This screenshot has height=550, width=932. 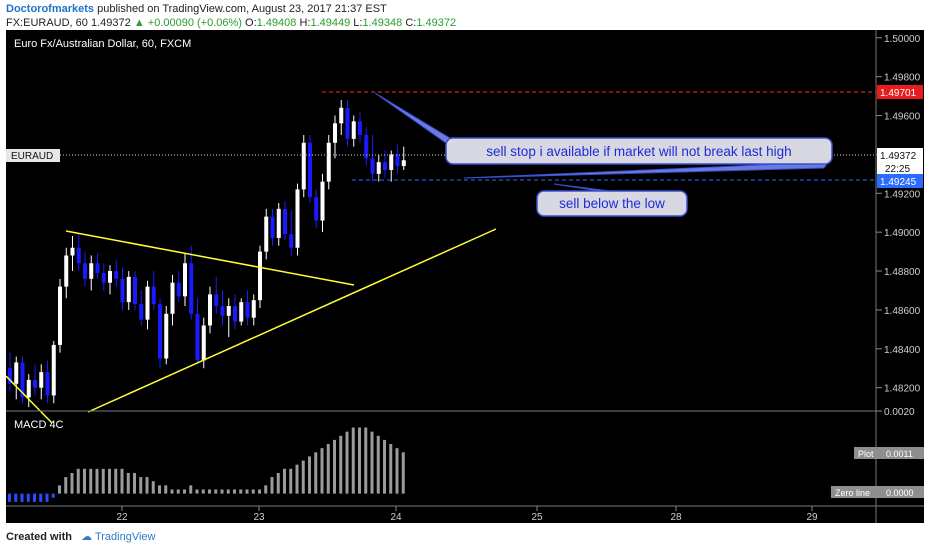 I want to click on triangle-upper-trendline, so click(x=210, y=258).